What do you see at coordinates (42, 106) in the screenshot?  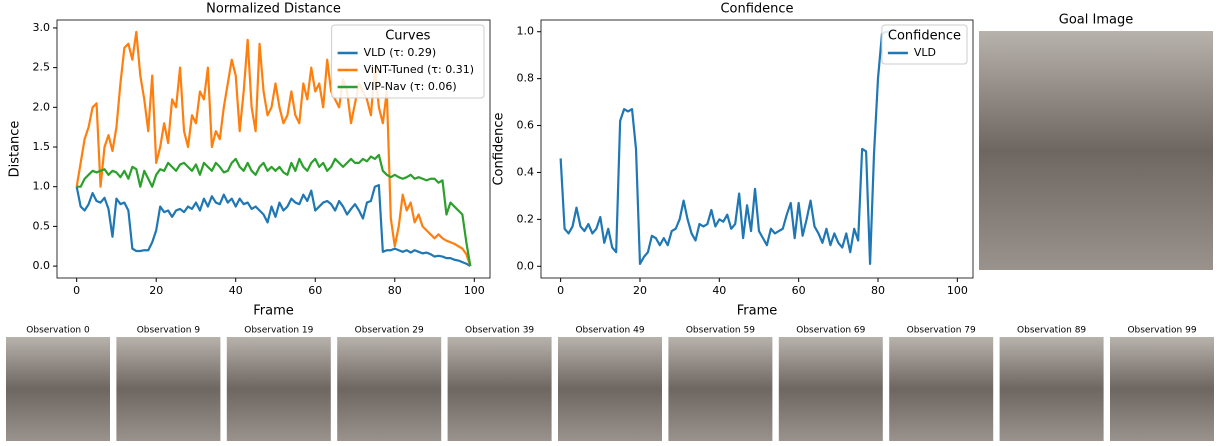 I see `y-tick-label: 2.0` at bounding box center [42, 106].